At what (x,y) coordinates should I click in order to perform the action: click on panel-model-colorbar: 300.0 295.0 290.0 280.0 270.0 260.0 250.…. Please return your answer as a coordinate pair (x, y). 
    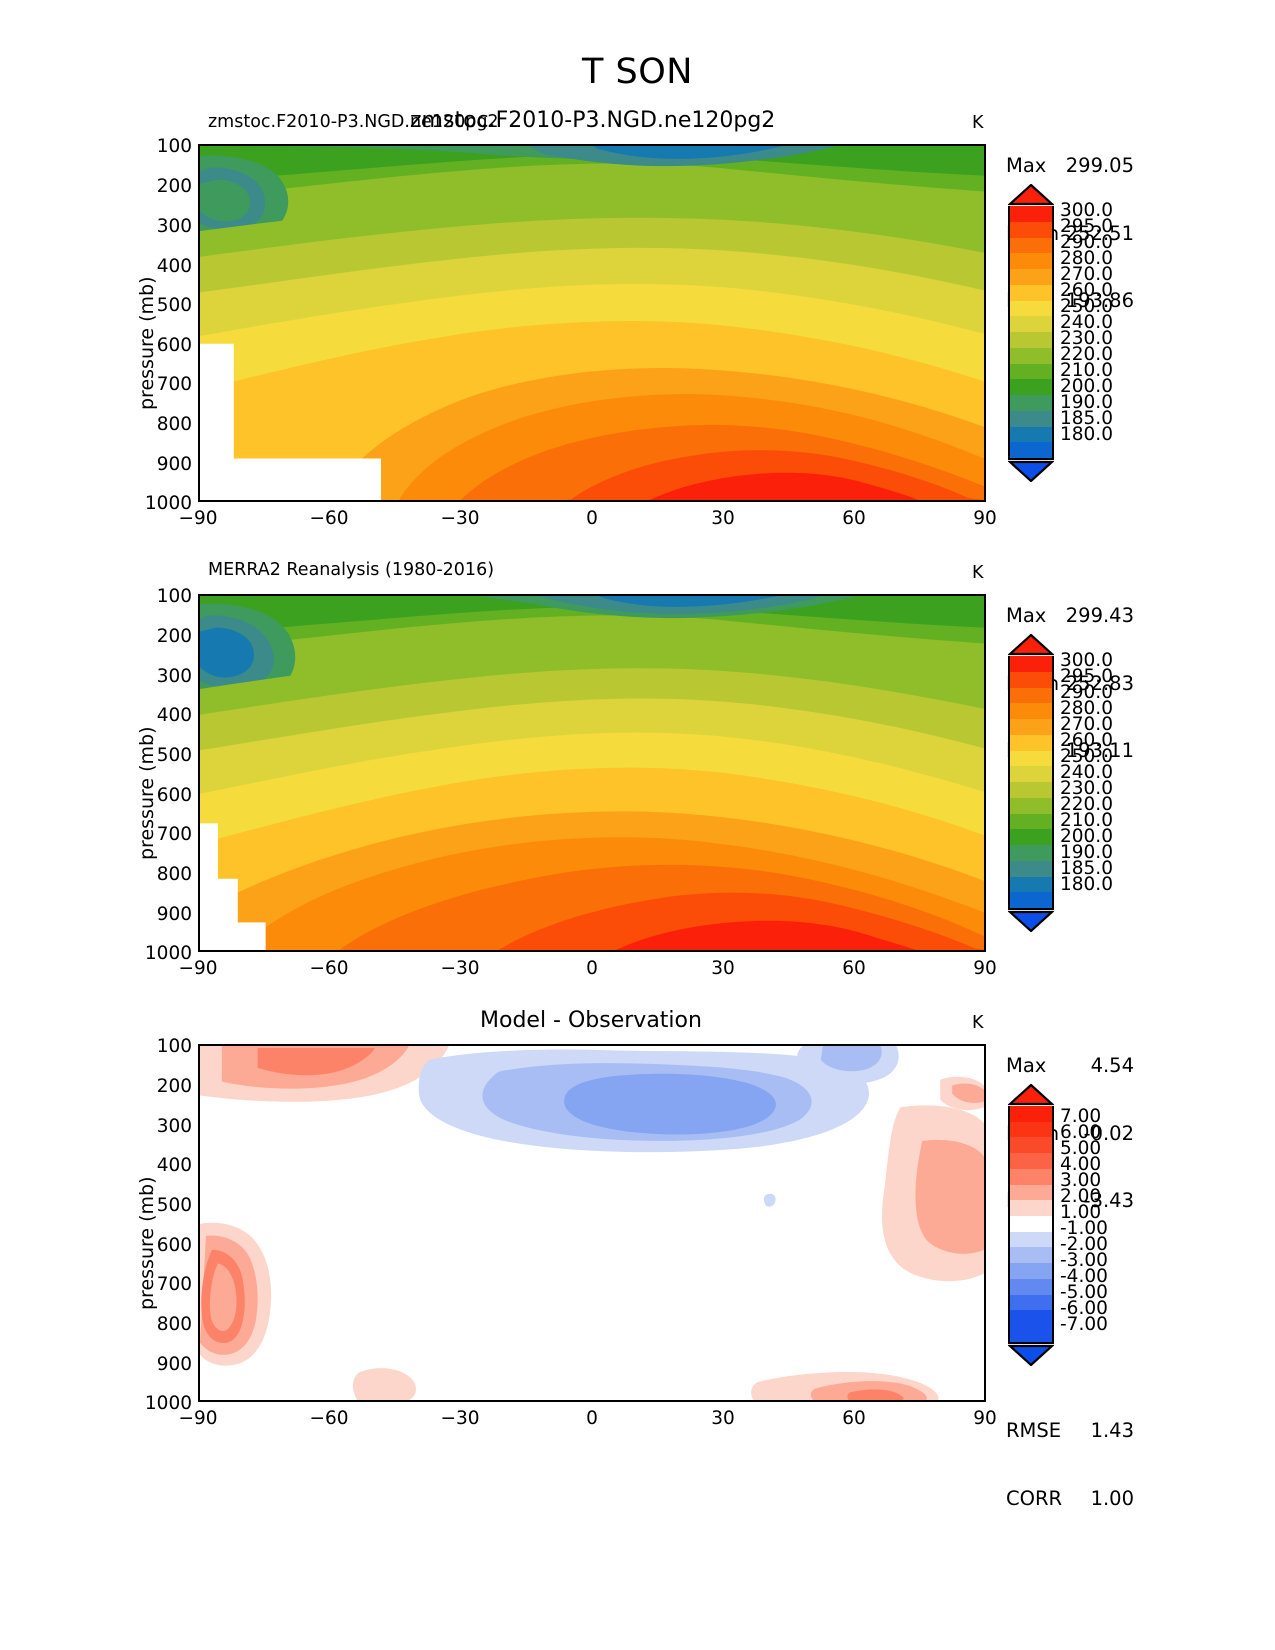
    Looking at the image, I should click on (1060, 333).